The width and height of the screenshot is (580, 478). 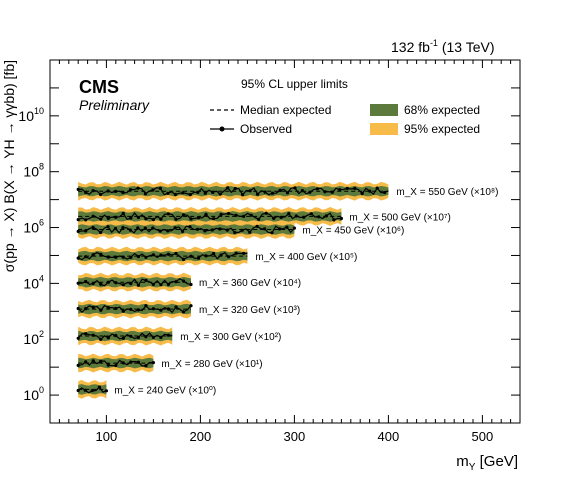 What do you see at coordinates (483, 436) in the screenshot?
I see `x-tick-label: 500` at bounding box center [483, 436].